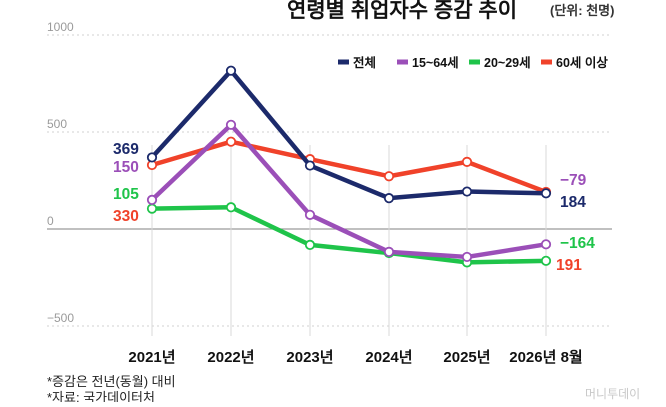 Image resolution: width=666 pixels, height=407 pixels. What do you see at coordinates (582, 10) in the screenshot?
I see `chart-unit: (단위: 천명)` at bounding box center [582, 10].